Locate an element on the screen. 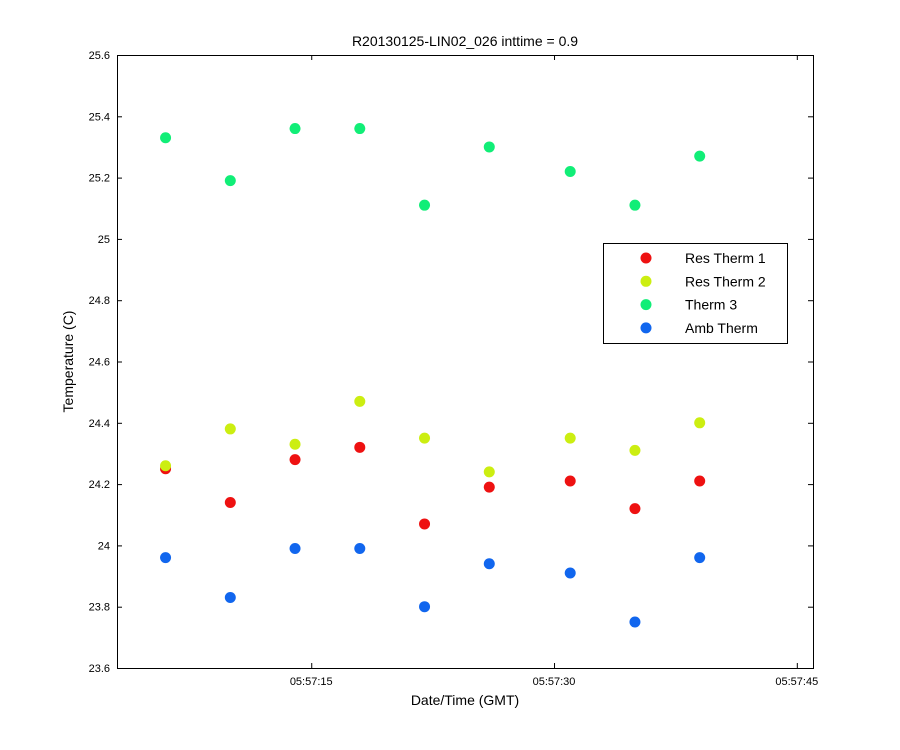 Image resolution: width=900 pixels, height=750 pixels. x-axis-title: Date/Time (GMT) is located at coordinates (465, 700).